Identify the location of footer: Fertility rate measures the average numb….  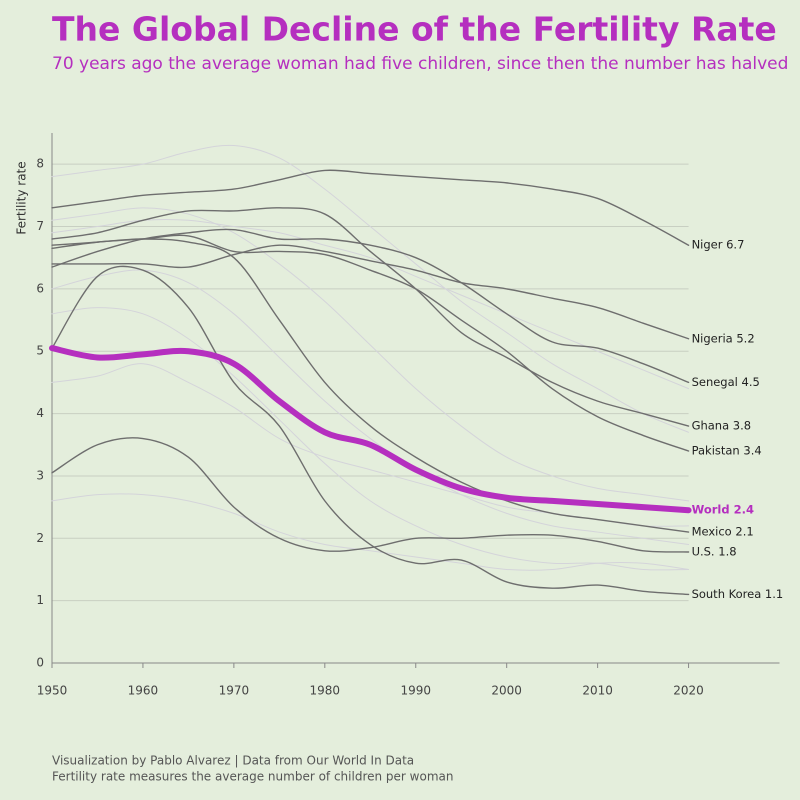
(252, 777).